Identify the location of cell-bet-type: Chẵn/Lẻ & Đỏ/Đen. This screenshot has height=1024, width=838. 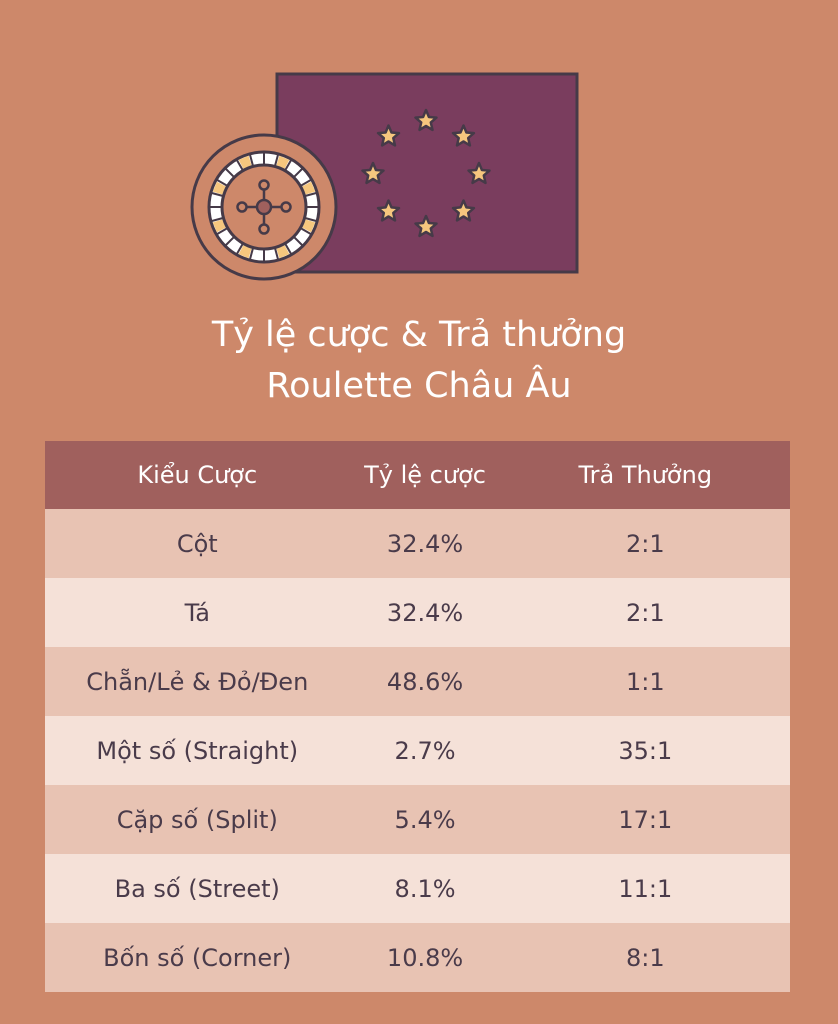
(197, 681).